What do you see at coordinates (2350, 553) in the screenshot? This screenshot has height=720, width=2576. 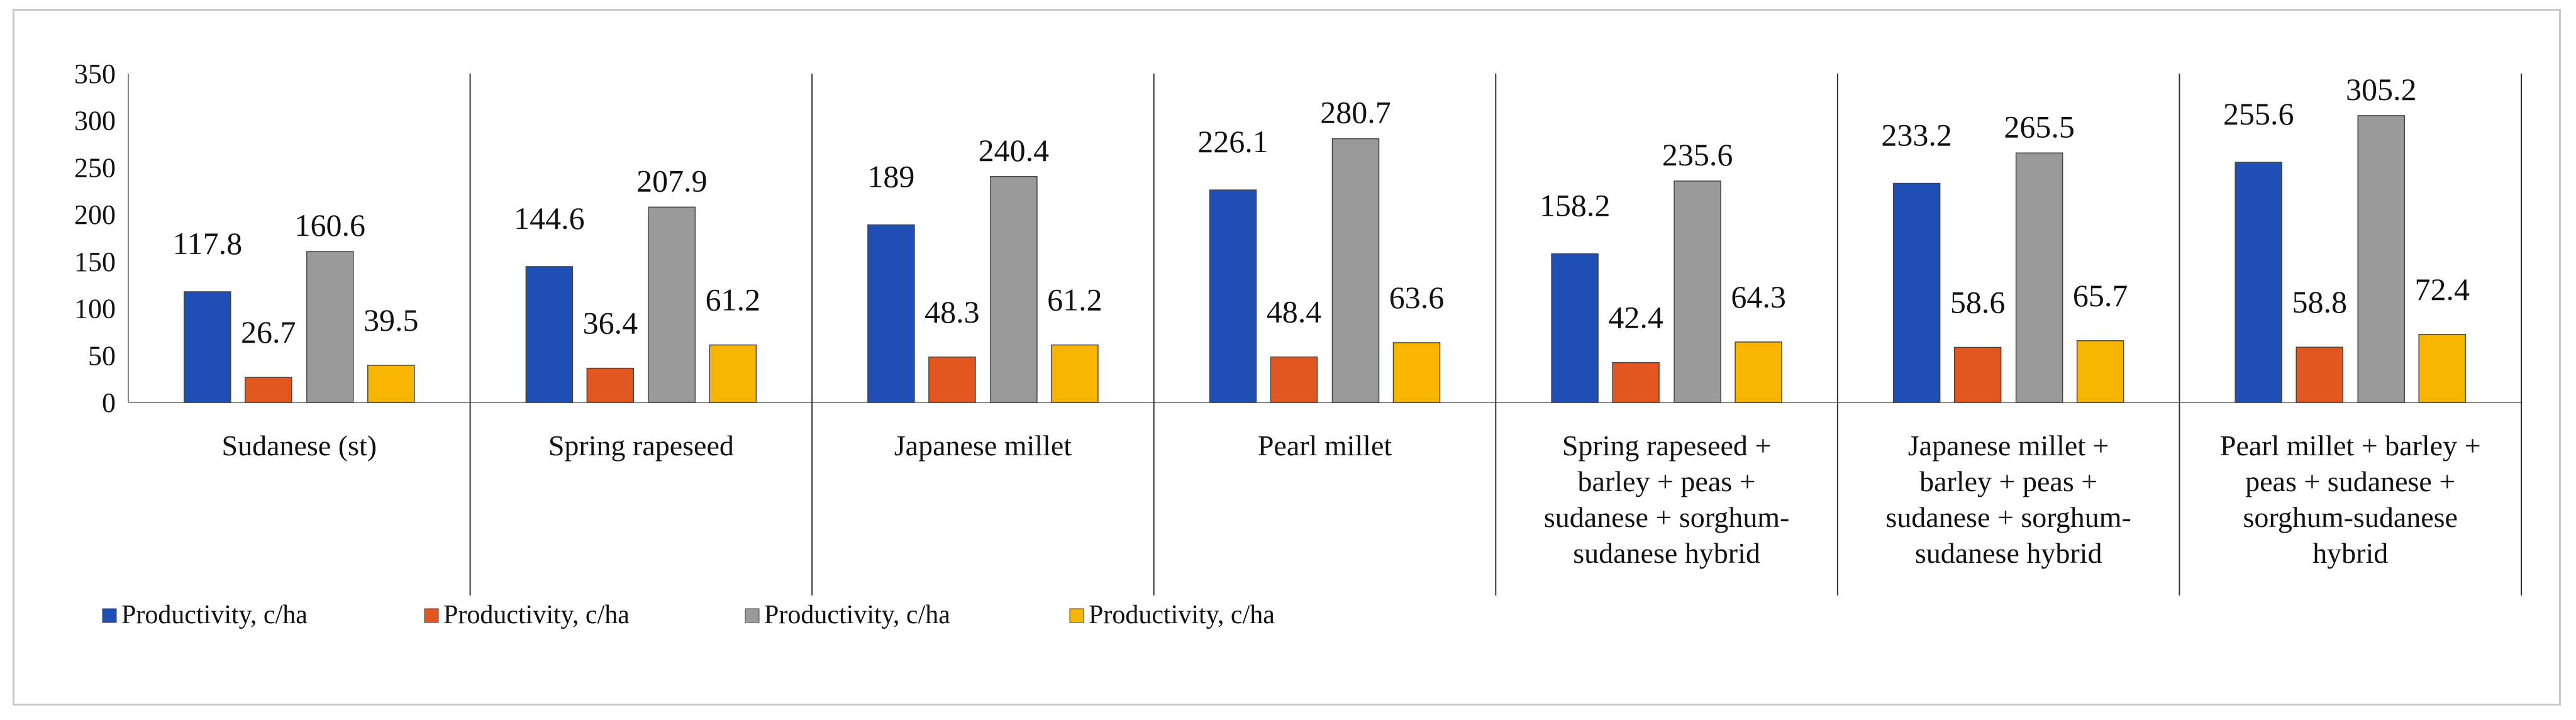 I see `category-label: hybrid` at bounding box center [2350, 553].